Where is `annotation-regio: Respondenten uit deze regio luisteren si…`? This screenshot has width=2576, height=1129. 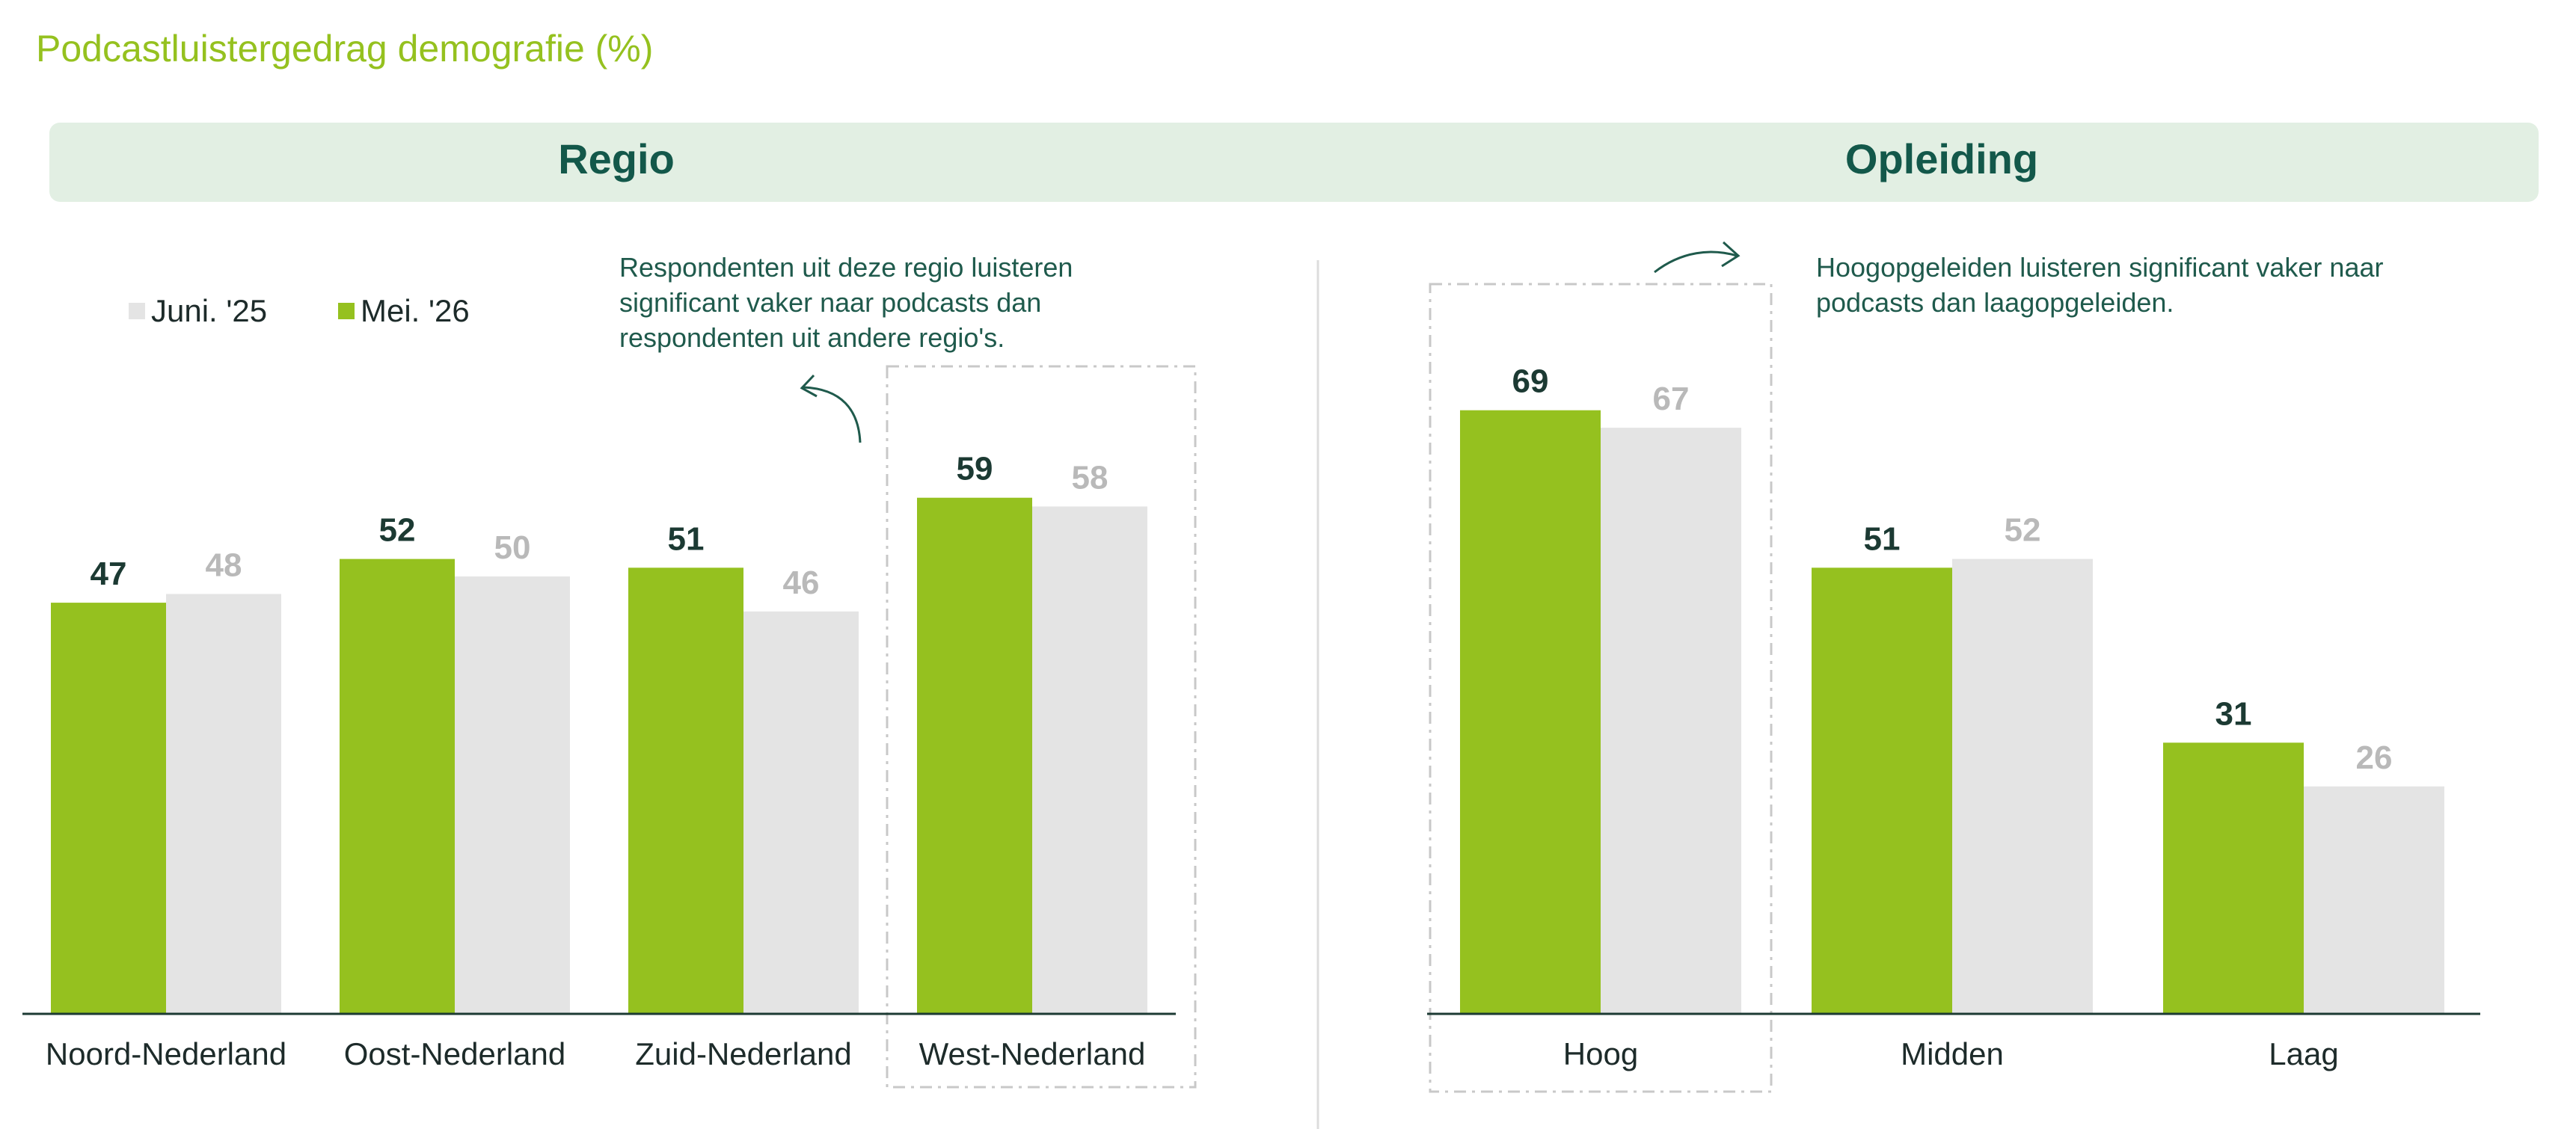 annotation-regio: Respondenten uit deze regio luisteren si… is located at coordinates (846, 302).